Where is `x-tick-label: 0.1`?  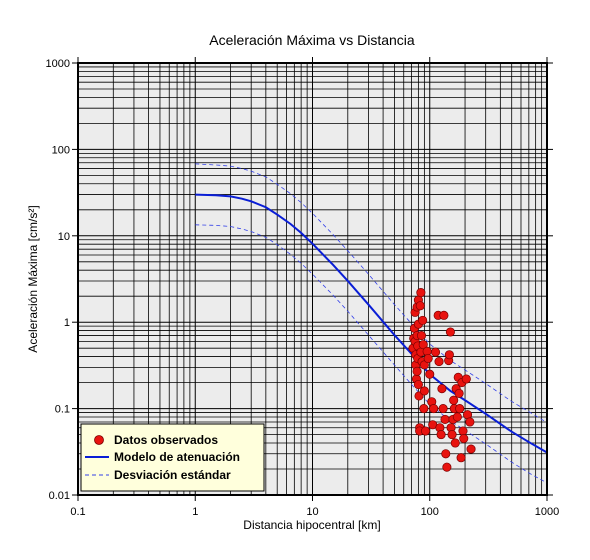
x-tick-label: 0.1 is located at coordinates (77, 512).